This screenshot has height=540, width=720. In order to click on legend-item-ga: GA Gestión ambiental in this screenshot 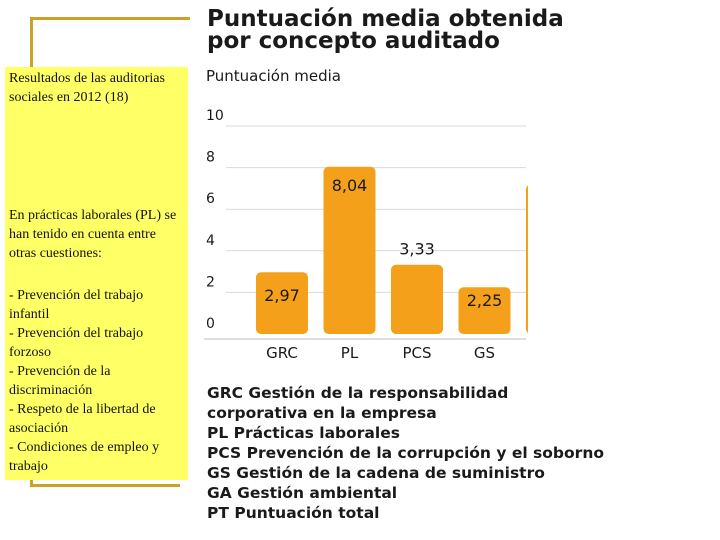, I will do `click(302, 493)`.